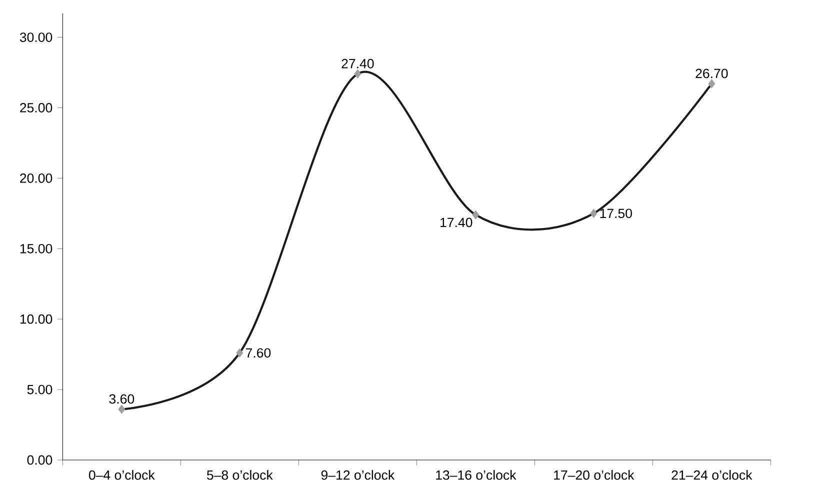  I want to click on x-tick-label: 9–12 o’clock, so click(358, 475).